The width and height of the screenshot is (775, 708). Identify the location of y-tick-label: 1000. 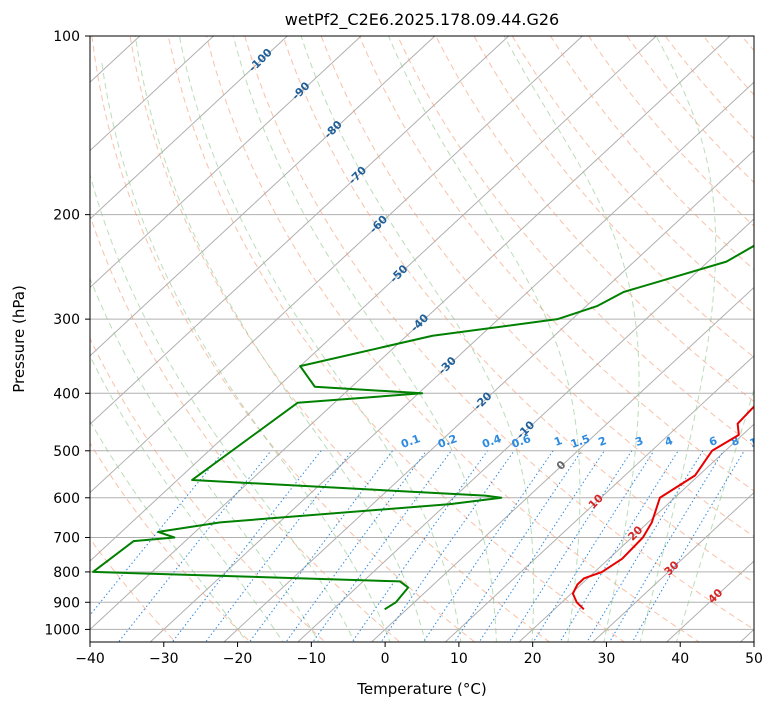
(62, 630).